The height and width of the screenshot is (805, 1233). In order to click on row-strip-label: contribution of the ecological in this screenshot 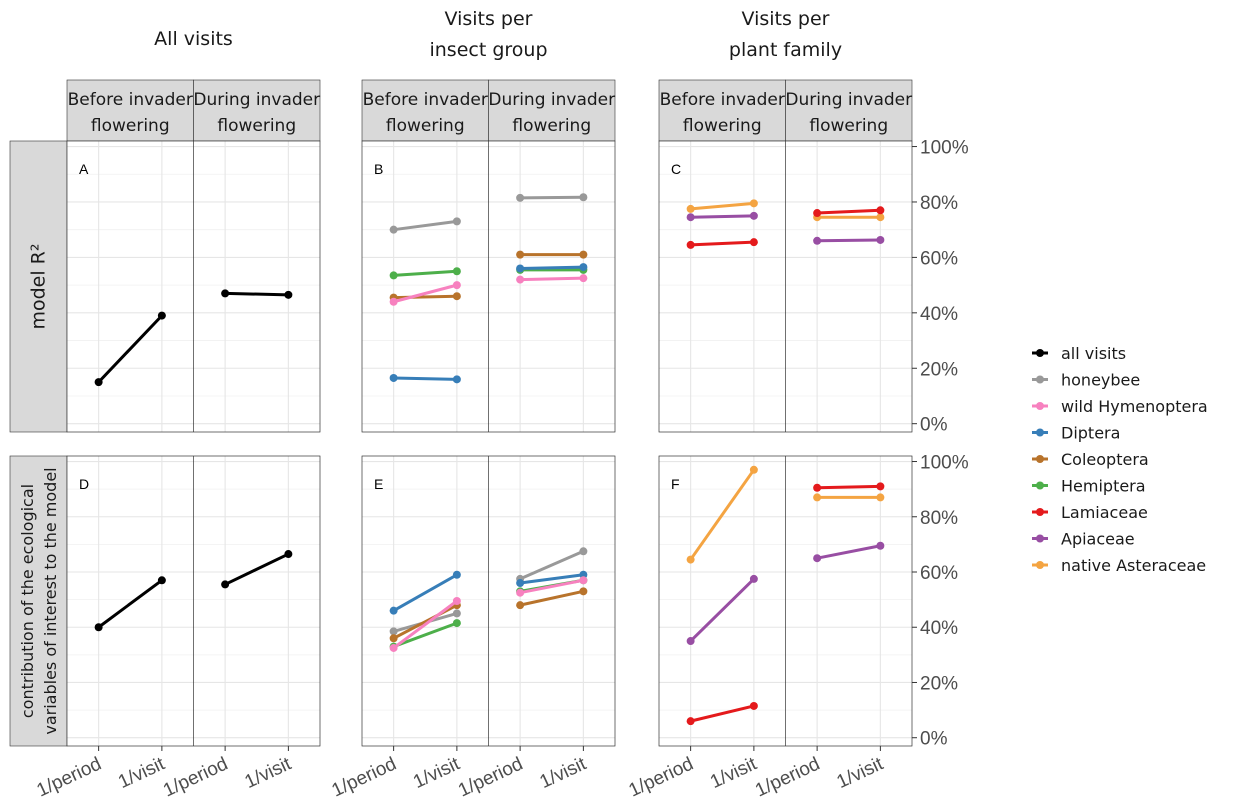, I will do `click(27, 601)`.